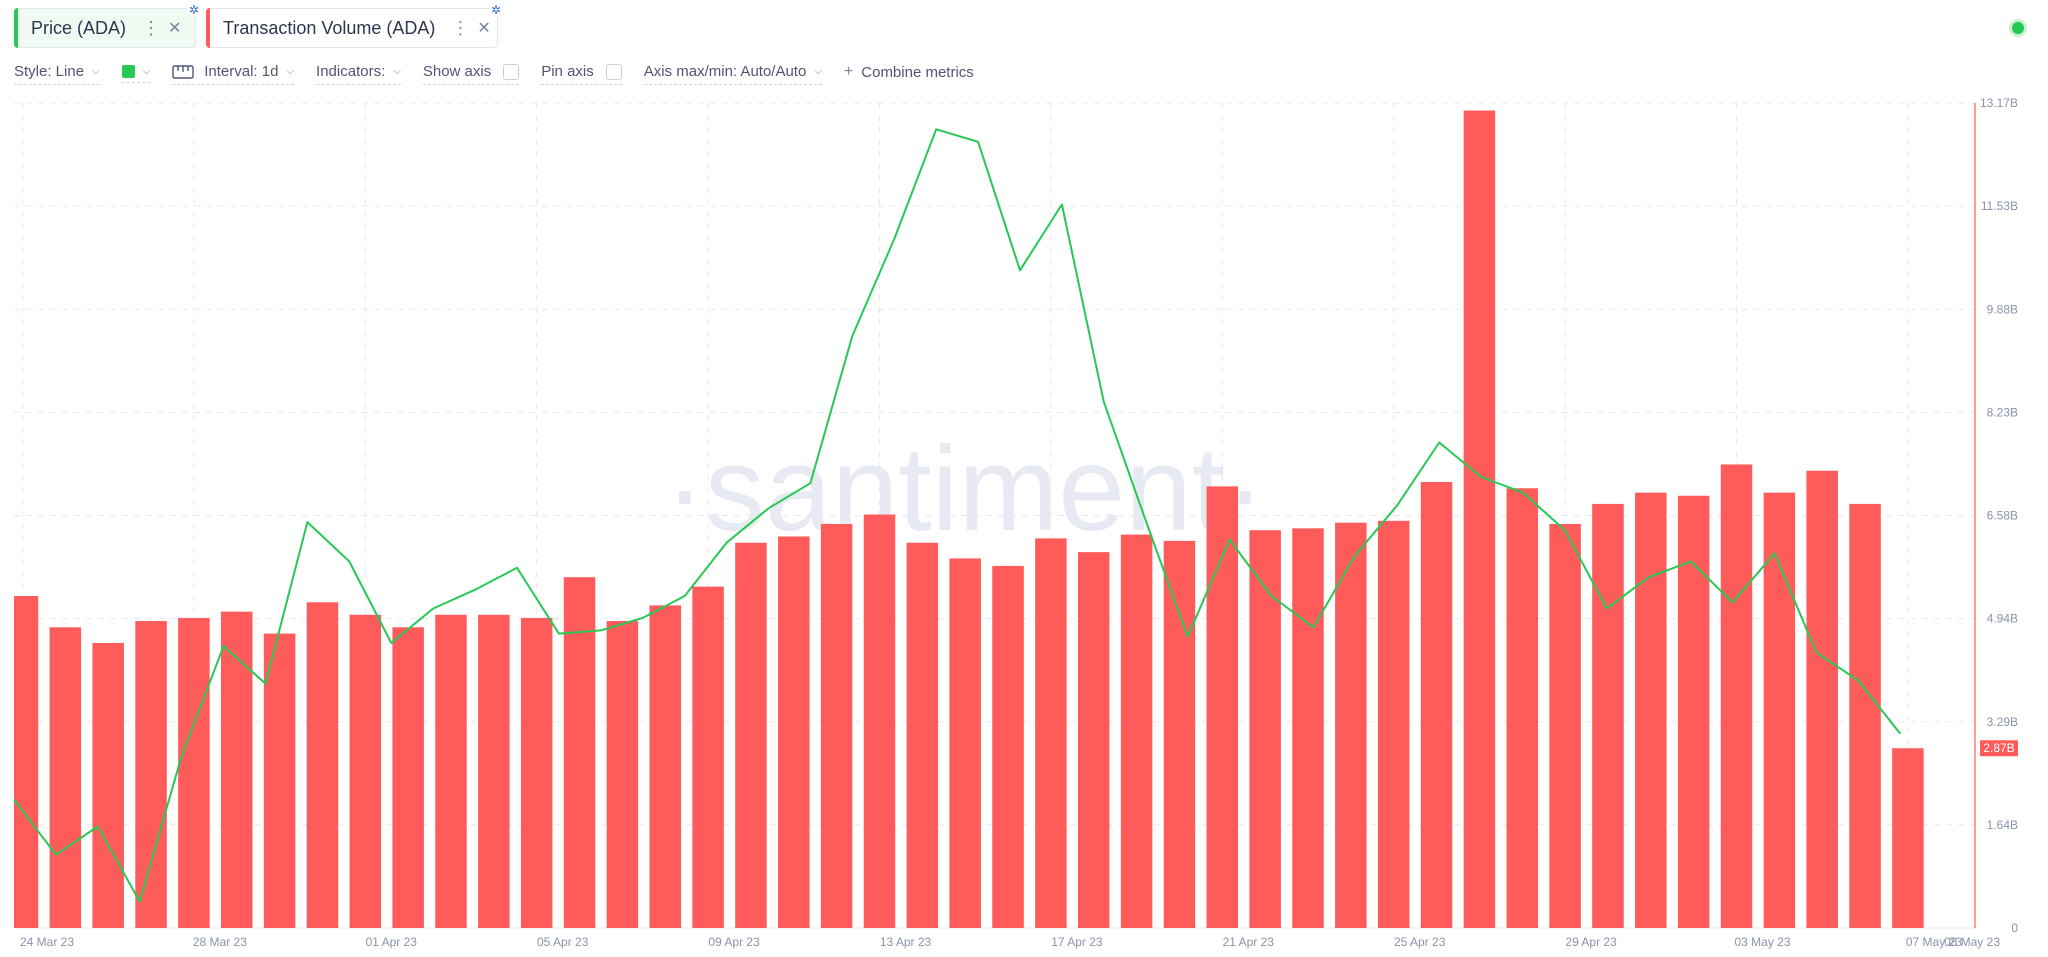 The width and height of the screenshot is (2048, 957). What do you see at coordinates (848, 71) in the screenshot?
I see `plus-icon: +` at bounding box center [848, 71].